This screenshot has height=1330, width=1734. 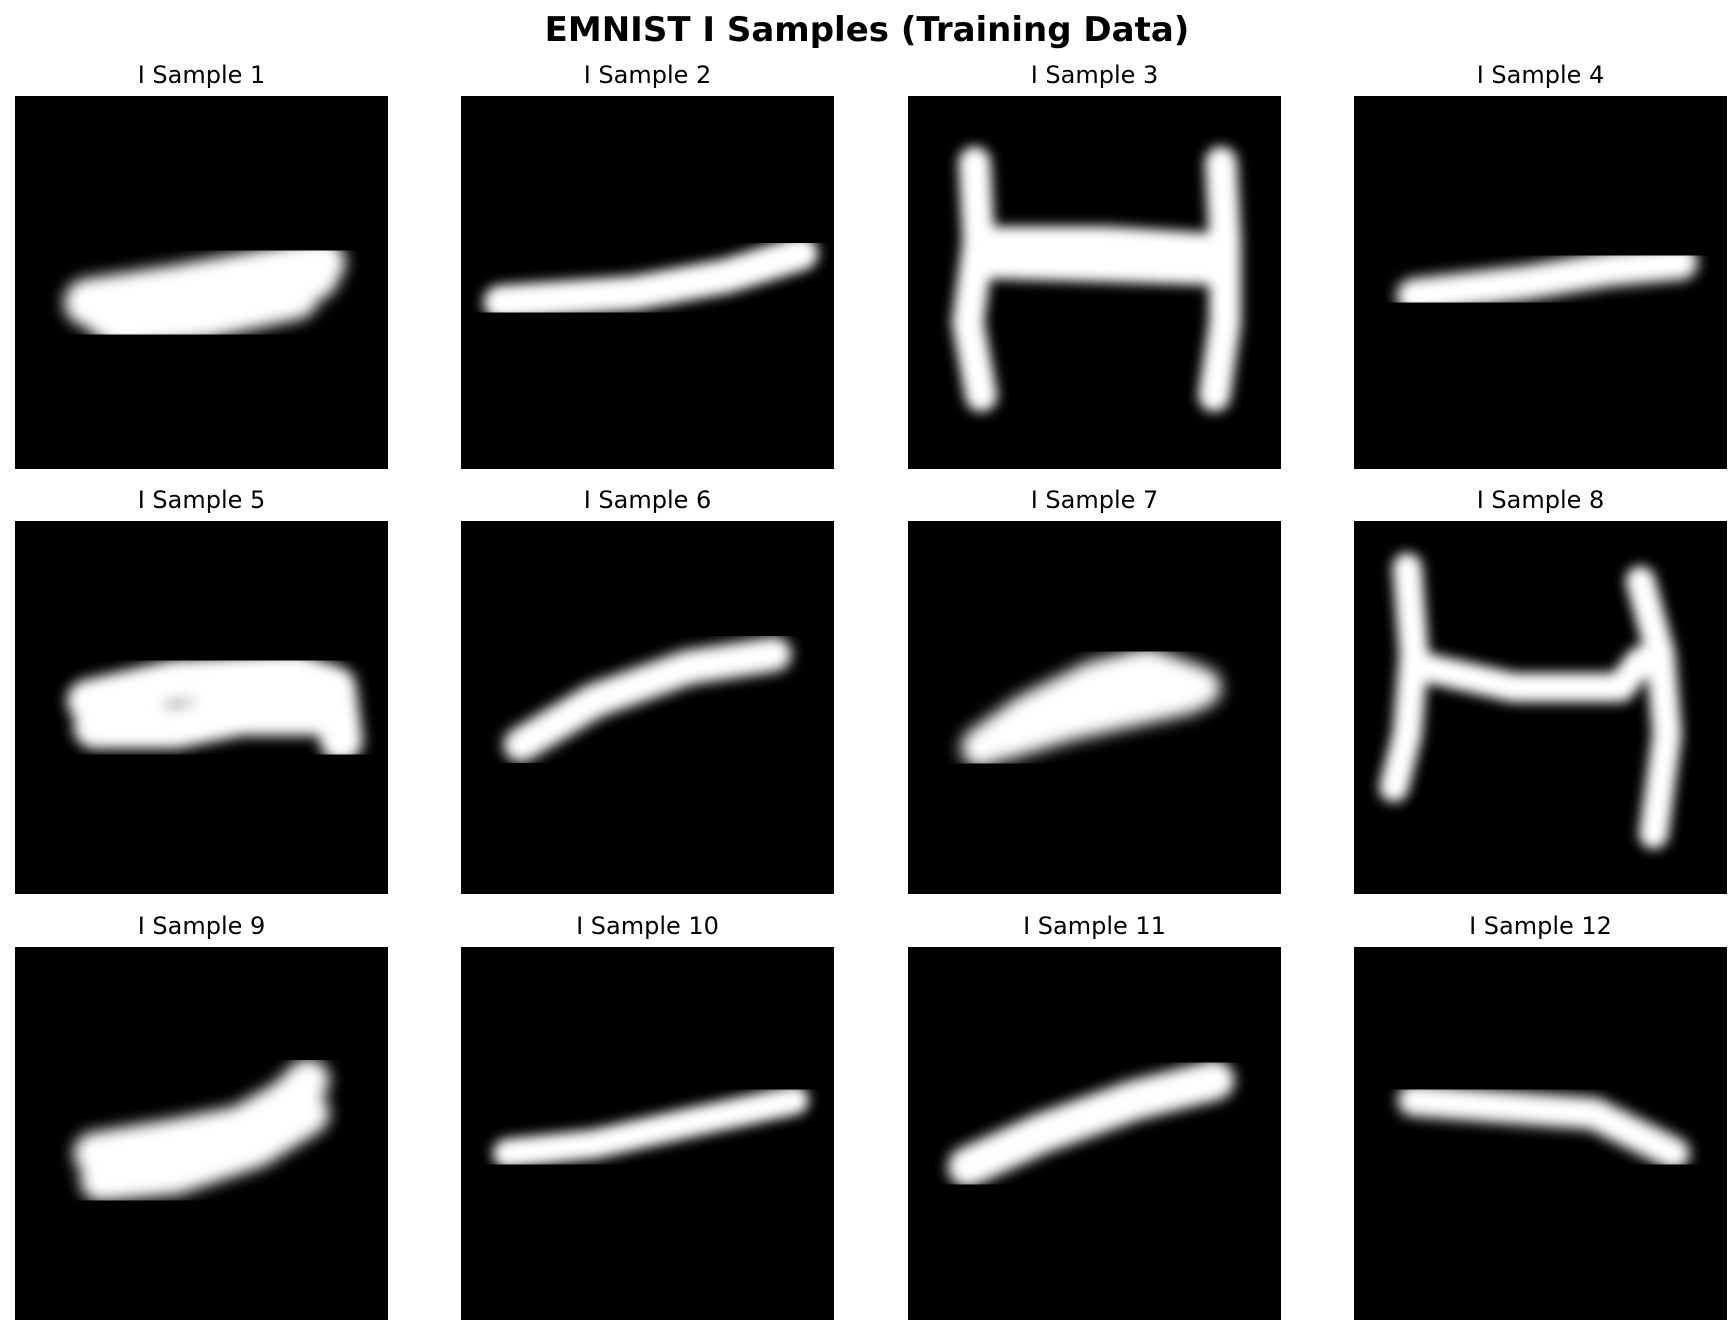 What do you see at coordinates (1540, 75) in the screenshot?
I see `sample-title: I Sample 4` at bounding box center [1540, 75].